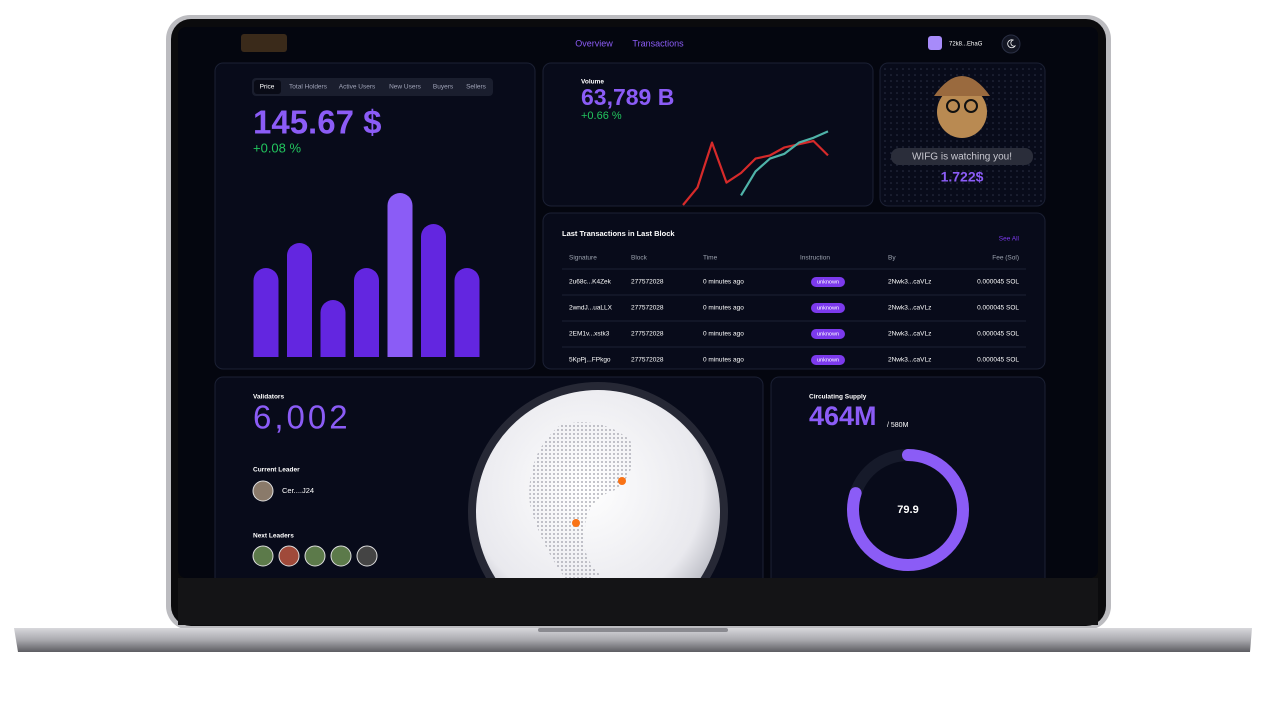  What do you see at coordinates (591, 308) in the screenshot?
I see `cell: 2wndJ...uaLLX` at bounding box center [591, 308].